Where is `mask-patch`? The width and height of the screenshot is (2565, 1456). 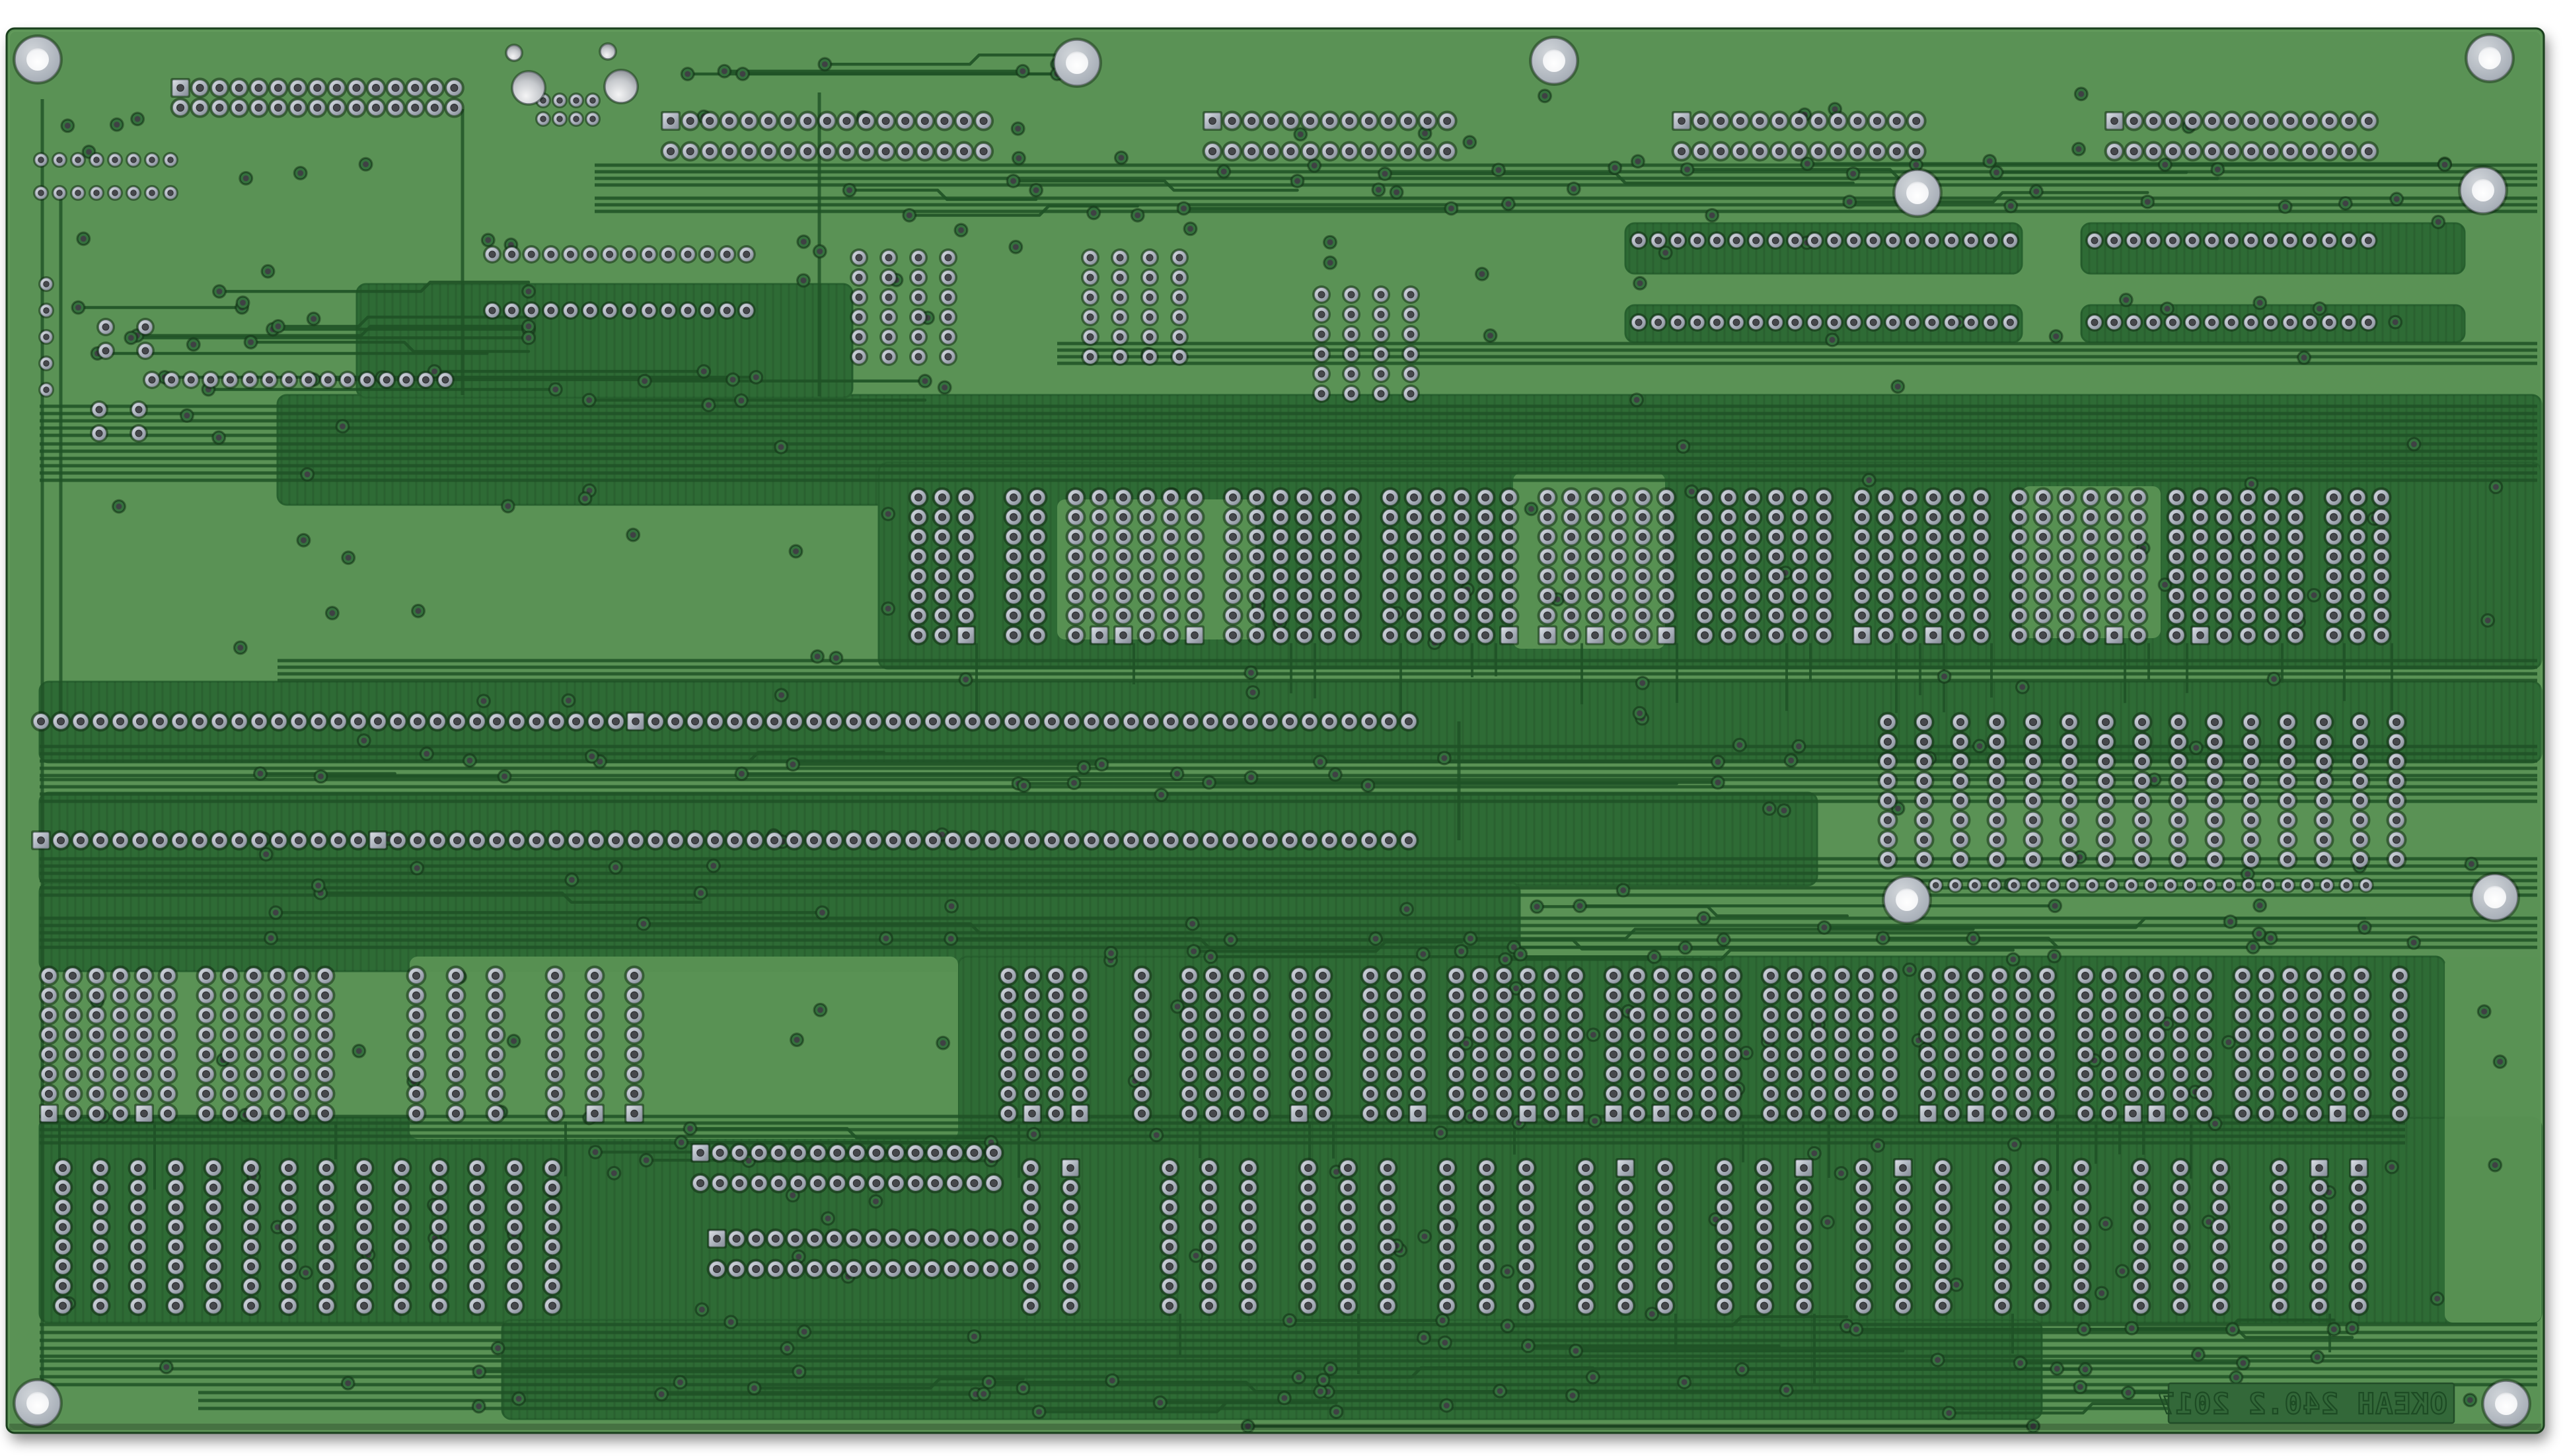 mask-patch is located at coordinates (2493, 1140).